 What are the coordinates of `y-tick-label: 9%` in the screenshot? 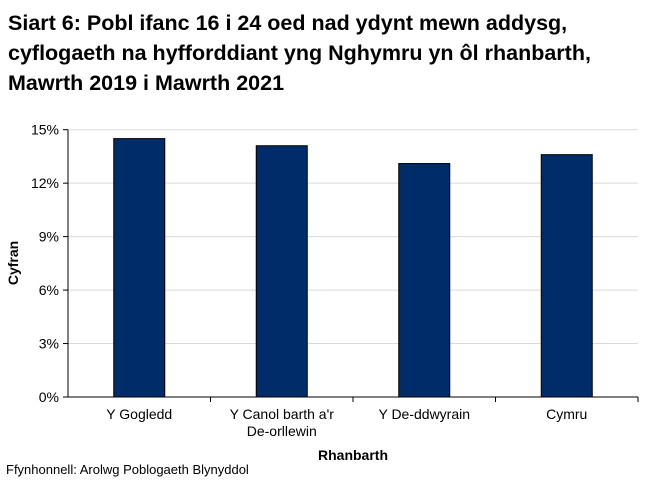 It's located at (49, 237).